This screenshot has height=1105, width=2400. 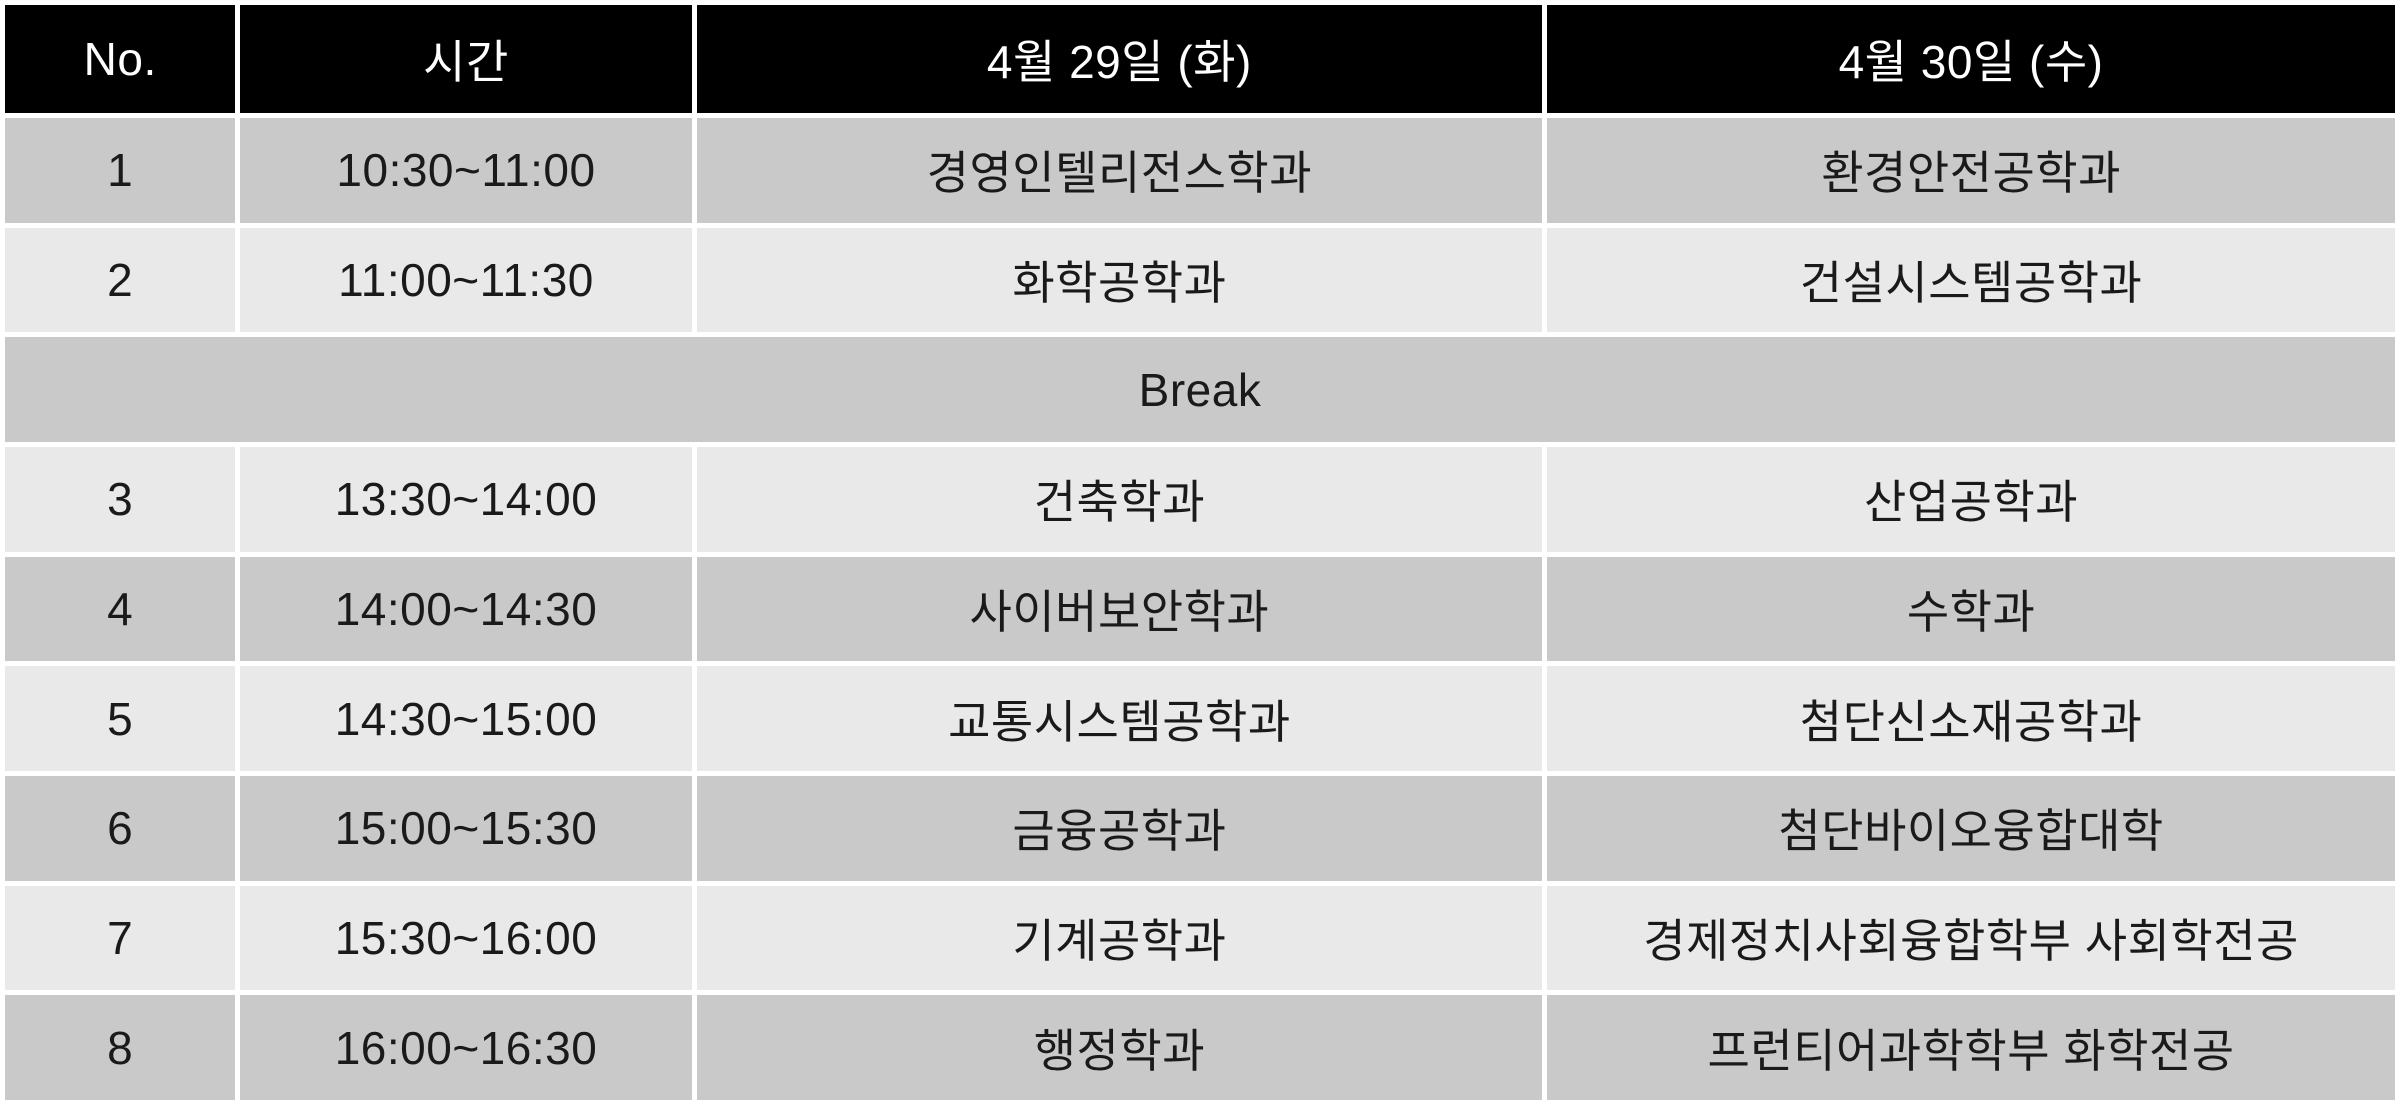 What do you see at coordinates (1971, 170) in the screenshot?
I see `day2-department-cell: 환경안전공학과` at bounding box center [1971, 170].